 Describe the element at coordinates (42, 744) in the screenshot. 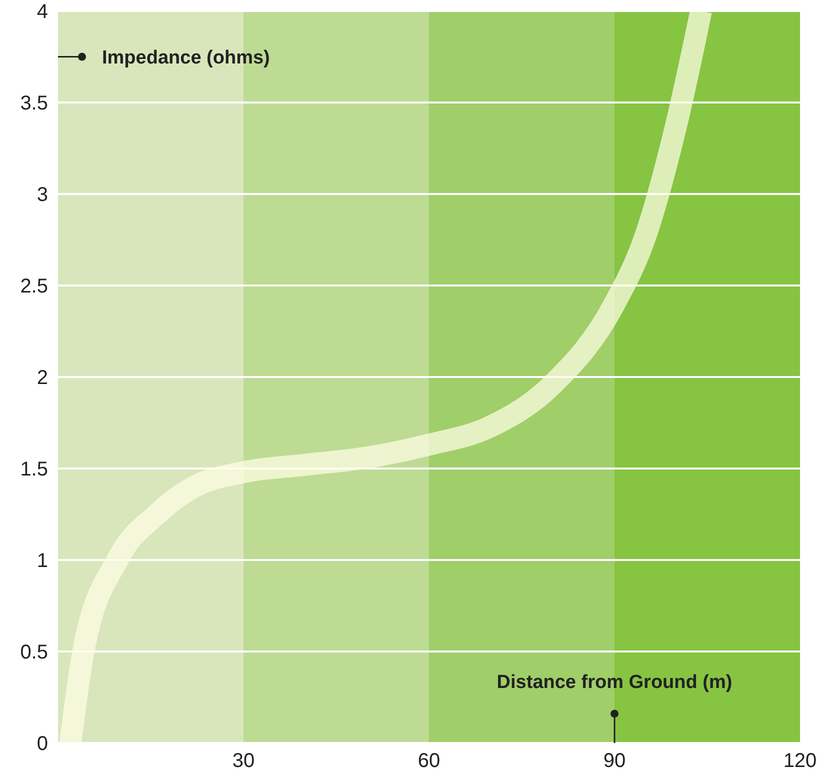

I see `y-tick-label: 0` at that location.